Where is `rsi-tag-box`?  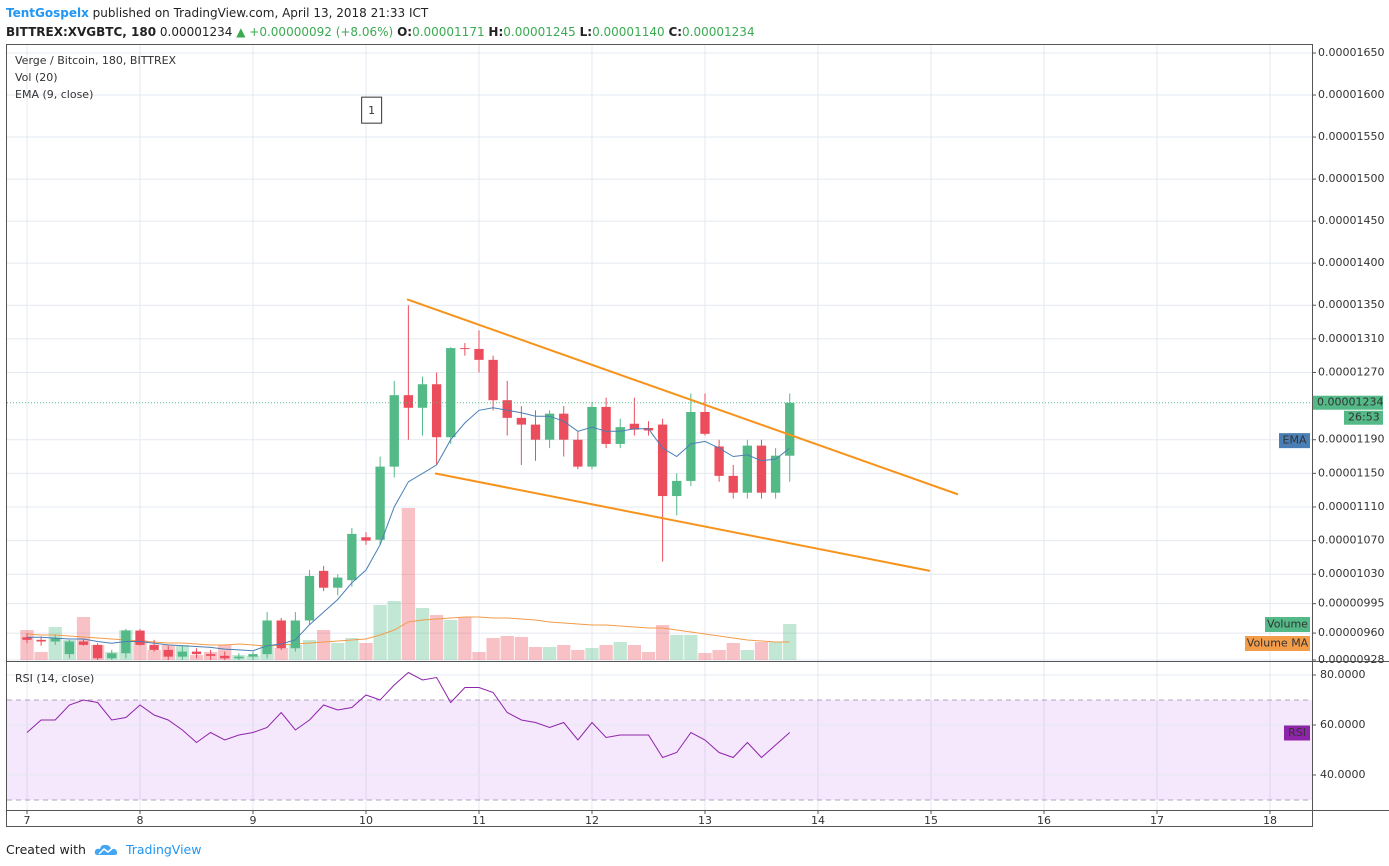 rsi-tag-box is located at coordinates (1297, 733).